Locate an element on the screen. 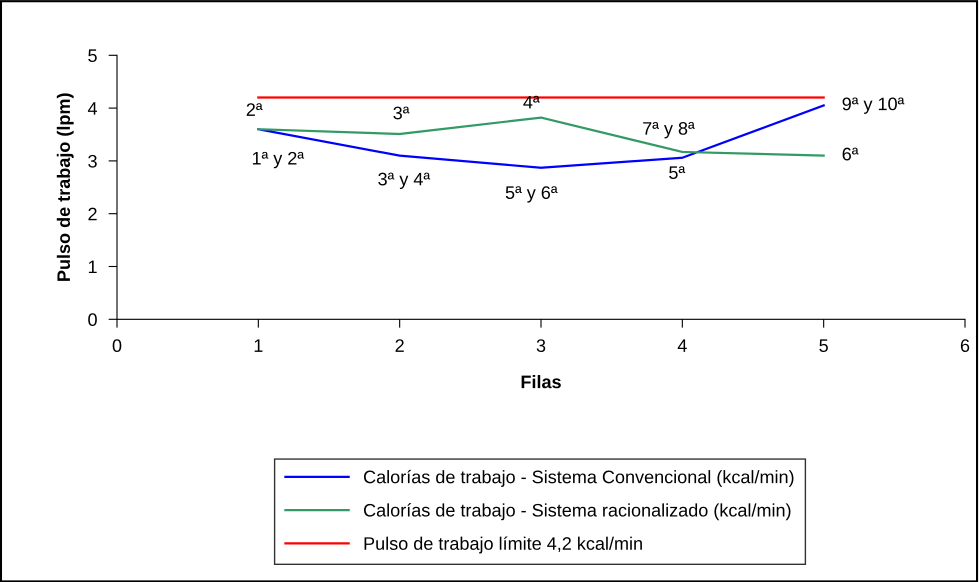 This screenshot has height=582, width=979. y-tick-label: 1 is located at coordinates (92, 267).